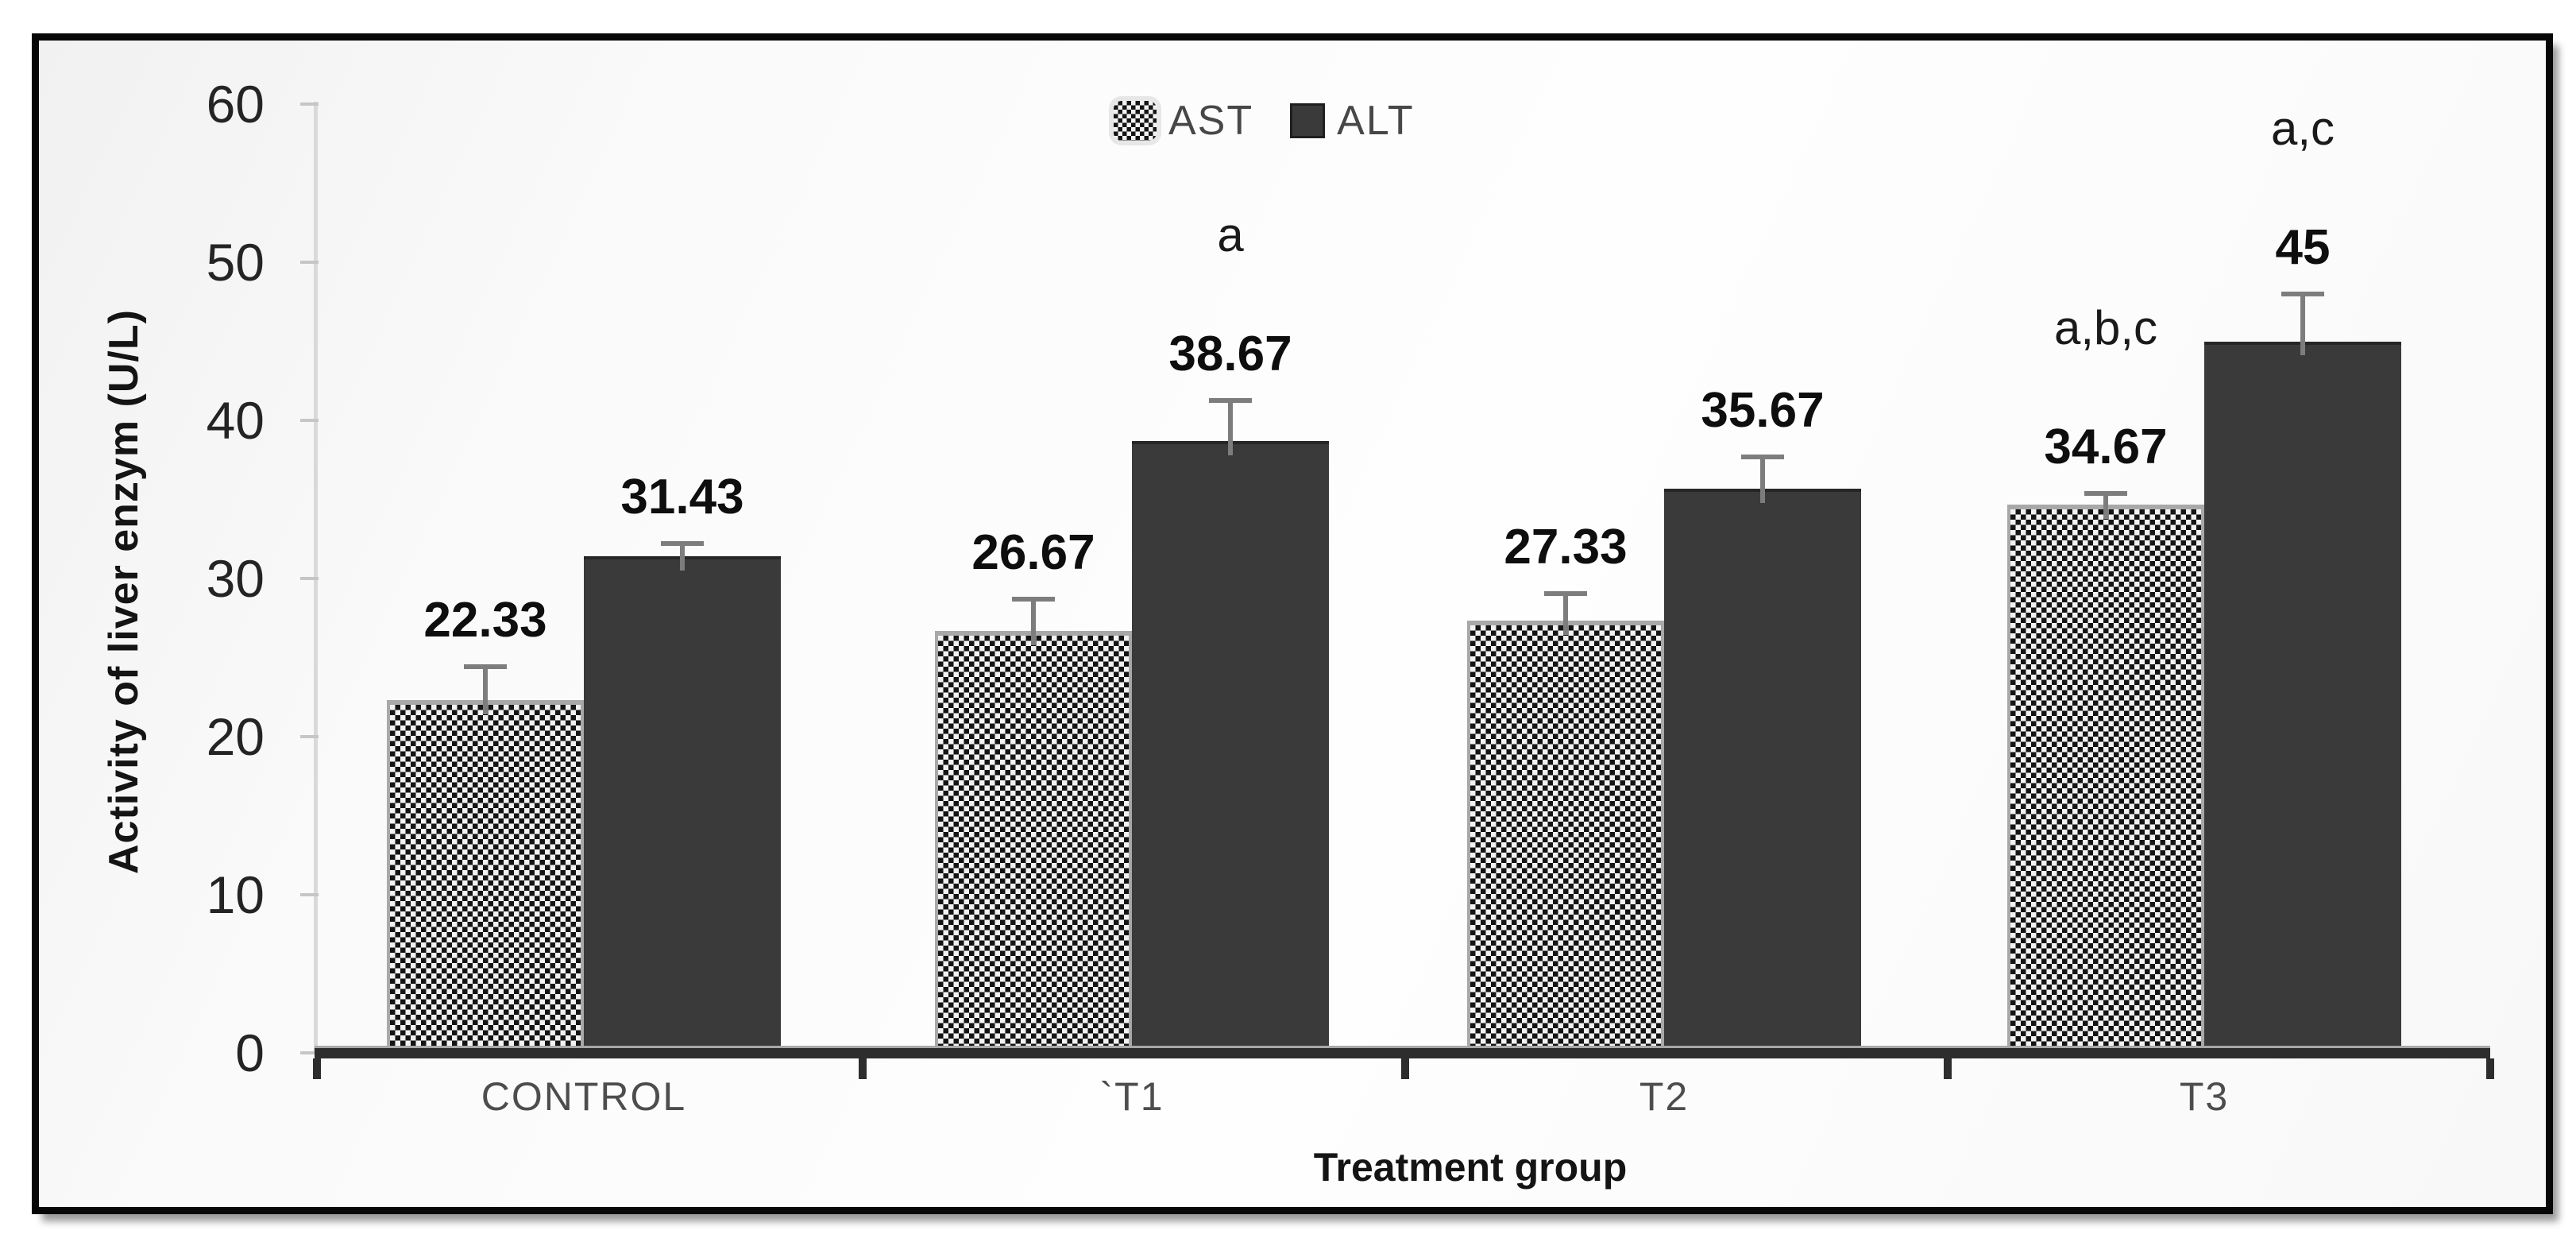 The image size is (2576, 1242). What do you see at coordinates (1376, 121) in the screenshot?
I see `legend-label-alt: ALT` at bounding box center [1376, 121].